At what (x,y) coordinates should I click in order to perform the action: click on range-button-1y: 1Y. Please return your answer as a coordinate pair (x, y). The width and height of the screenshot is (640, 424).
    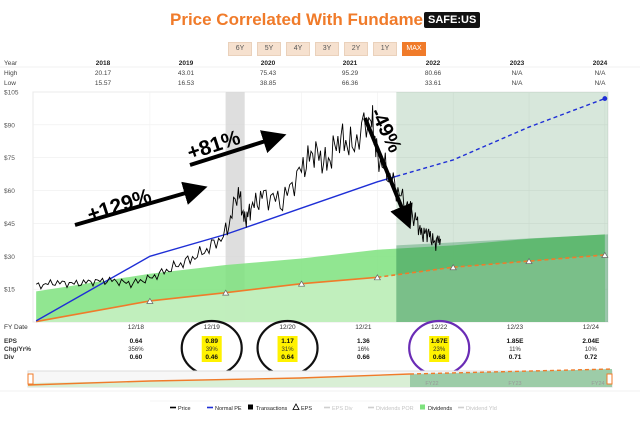
    Looking at the image, I should click on (385, 49).